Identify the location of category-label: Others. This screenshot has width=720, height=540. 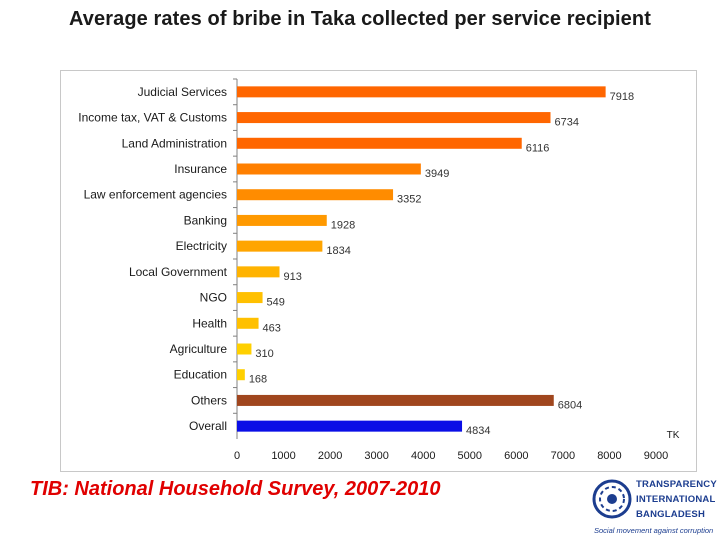
(209, 400).